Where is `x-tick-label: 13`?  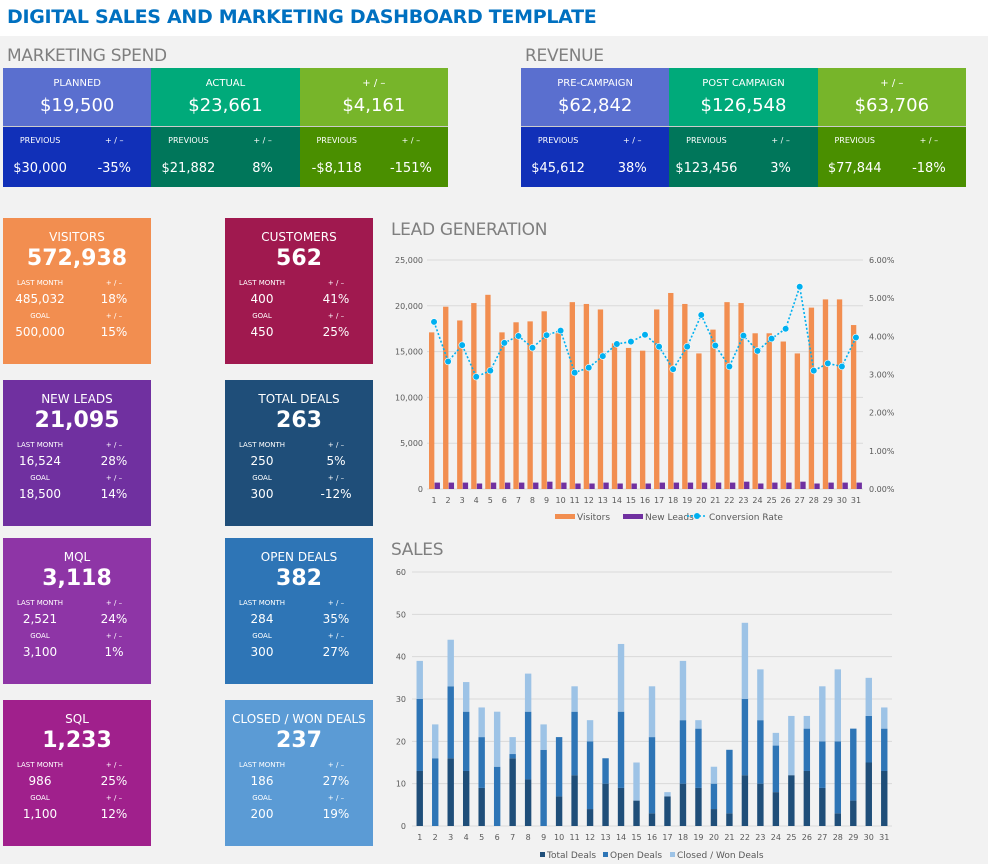 x-tick-label: 13 is located at coordinates (605, 837).